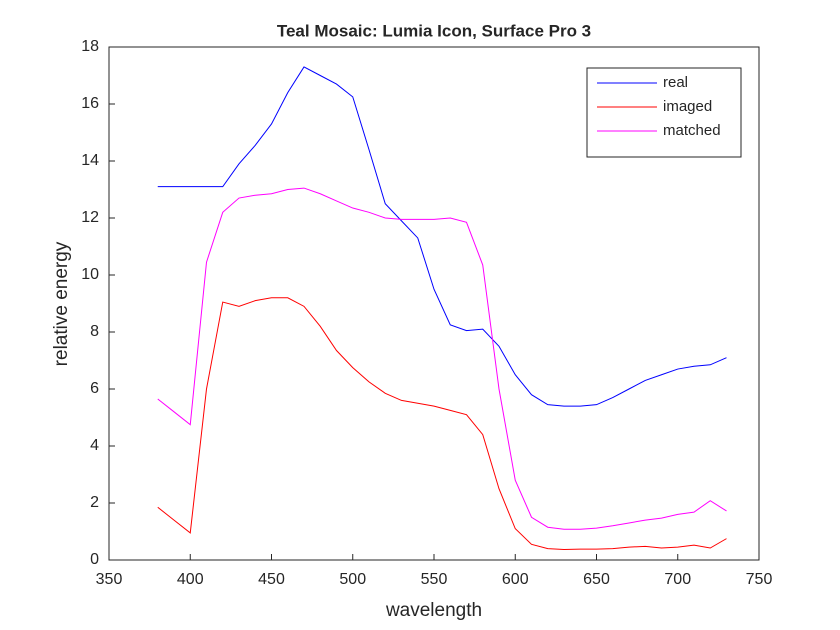 Image resolution: width=840 pixels, height=630 pixels. I want to click on y-tick-label: 2, so click(94, 502).